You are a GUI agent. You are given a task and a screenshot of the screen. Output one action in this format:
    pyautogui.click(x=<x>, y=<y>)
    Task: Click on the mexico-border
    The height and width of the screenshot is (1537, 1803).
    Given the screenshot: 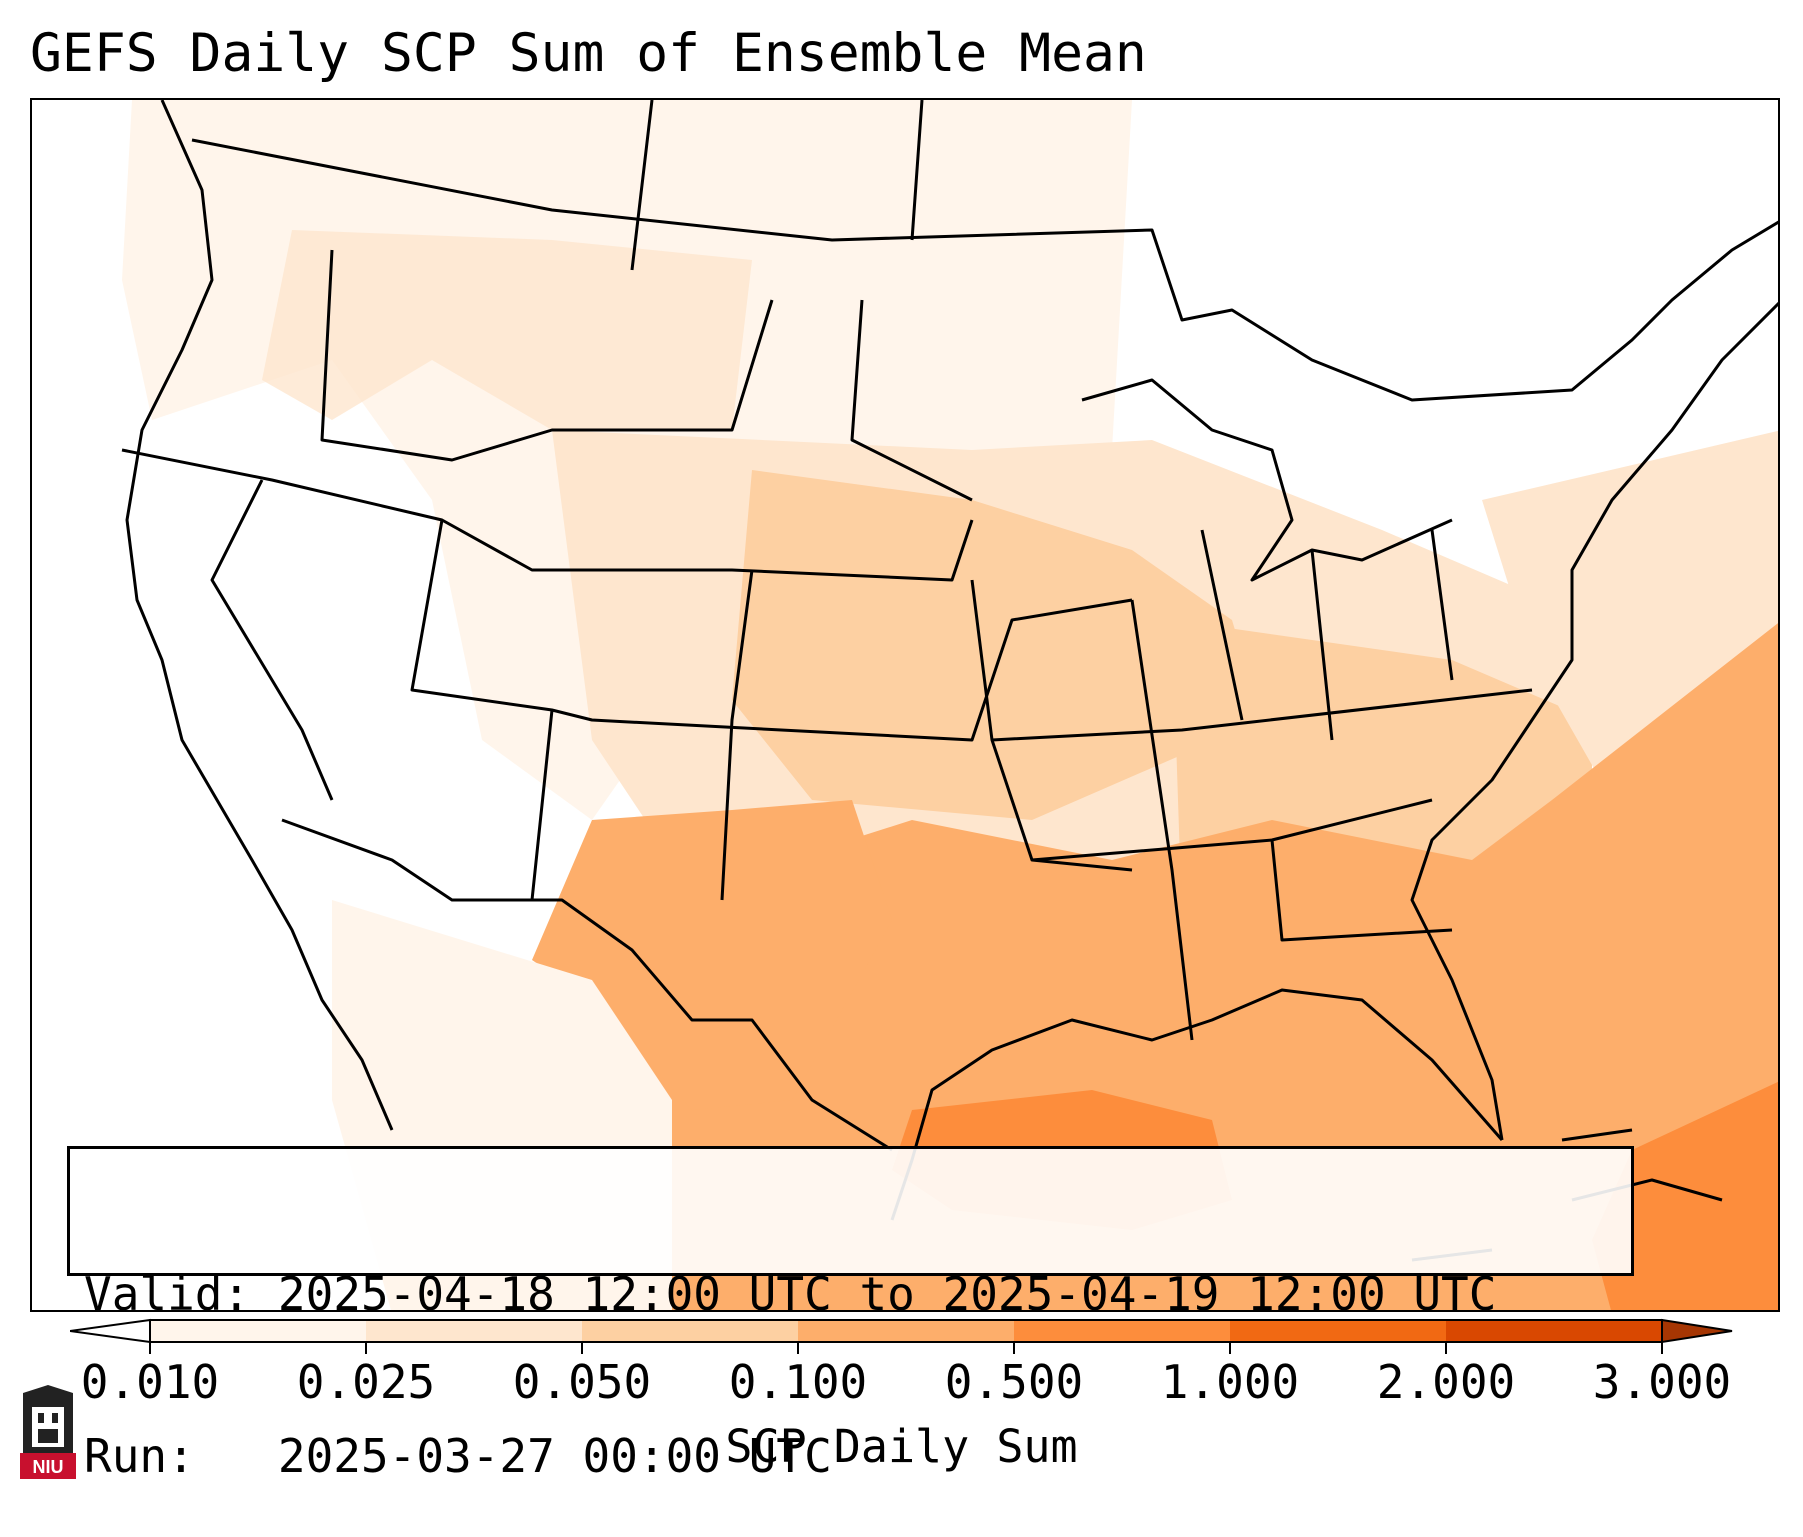 What is the action you would take?
    pyautogui.click(x=587, y=985)
    